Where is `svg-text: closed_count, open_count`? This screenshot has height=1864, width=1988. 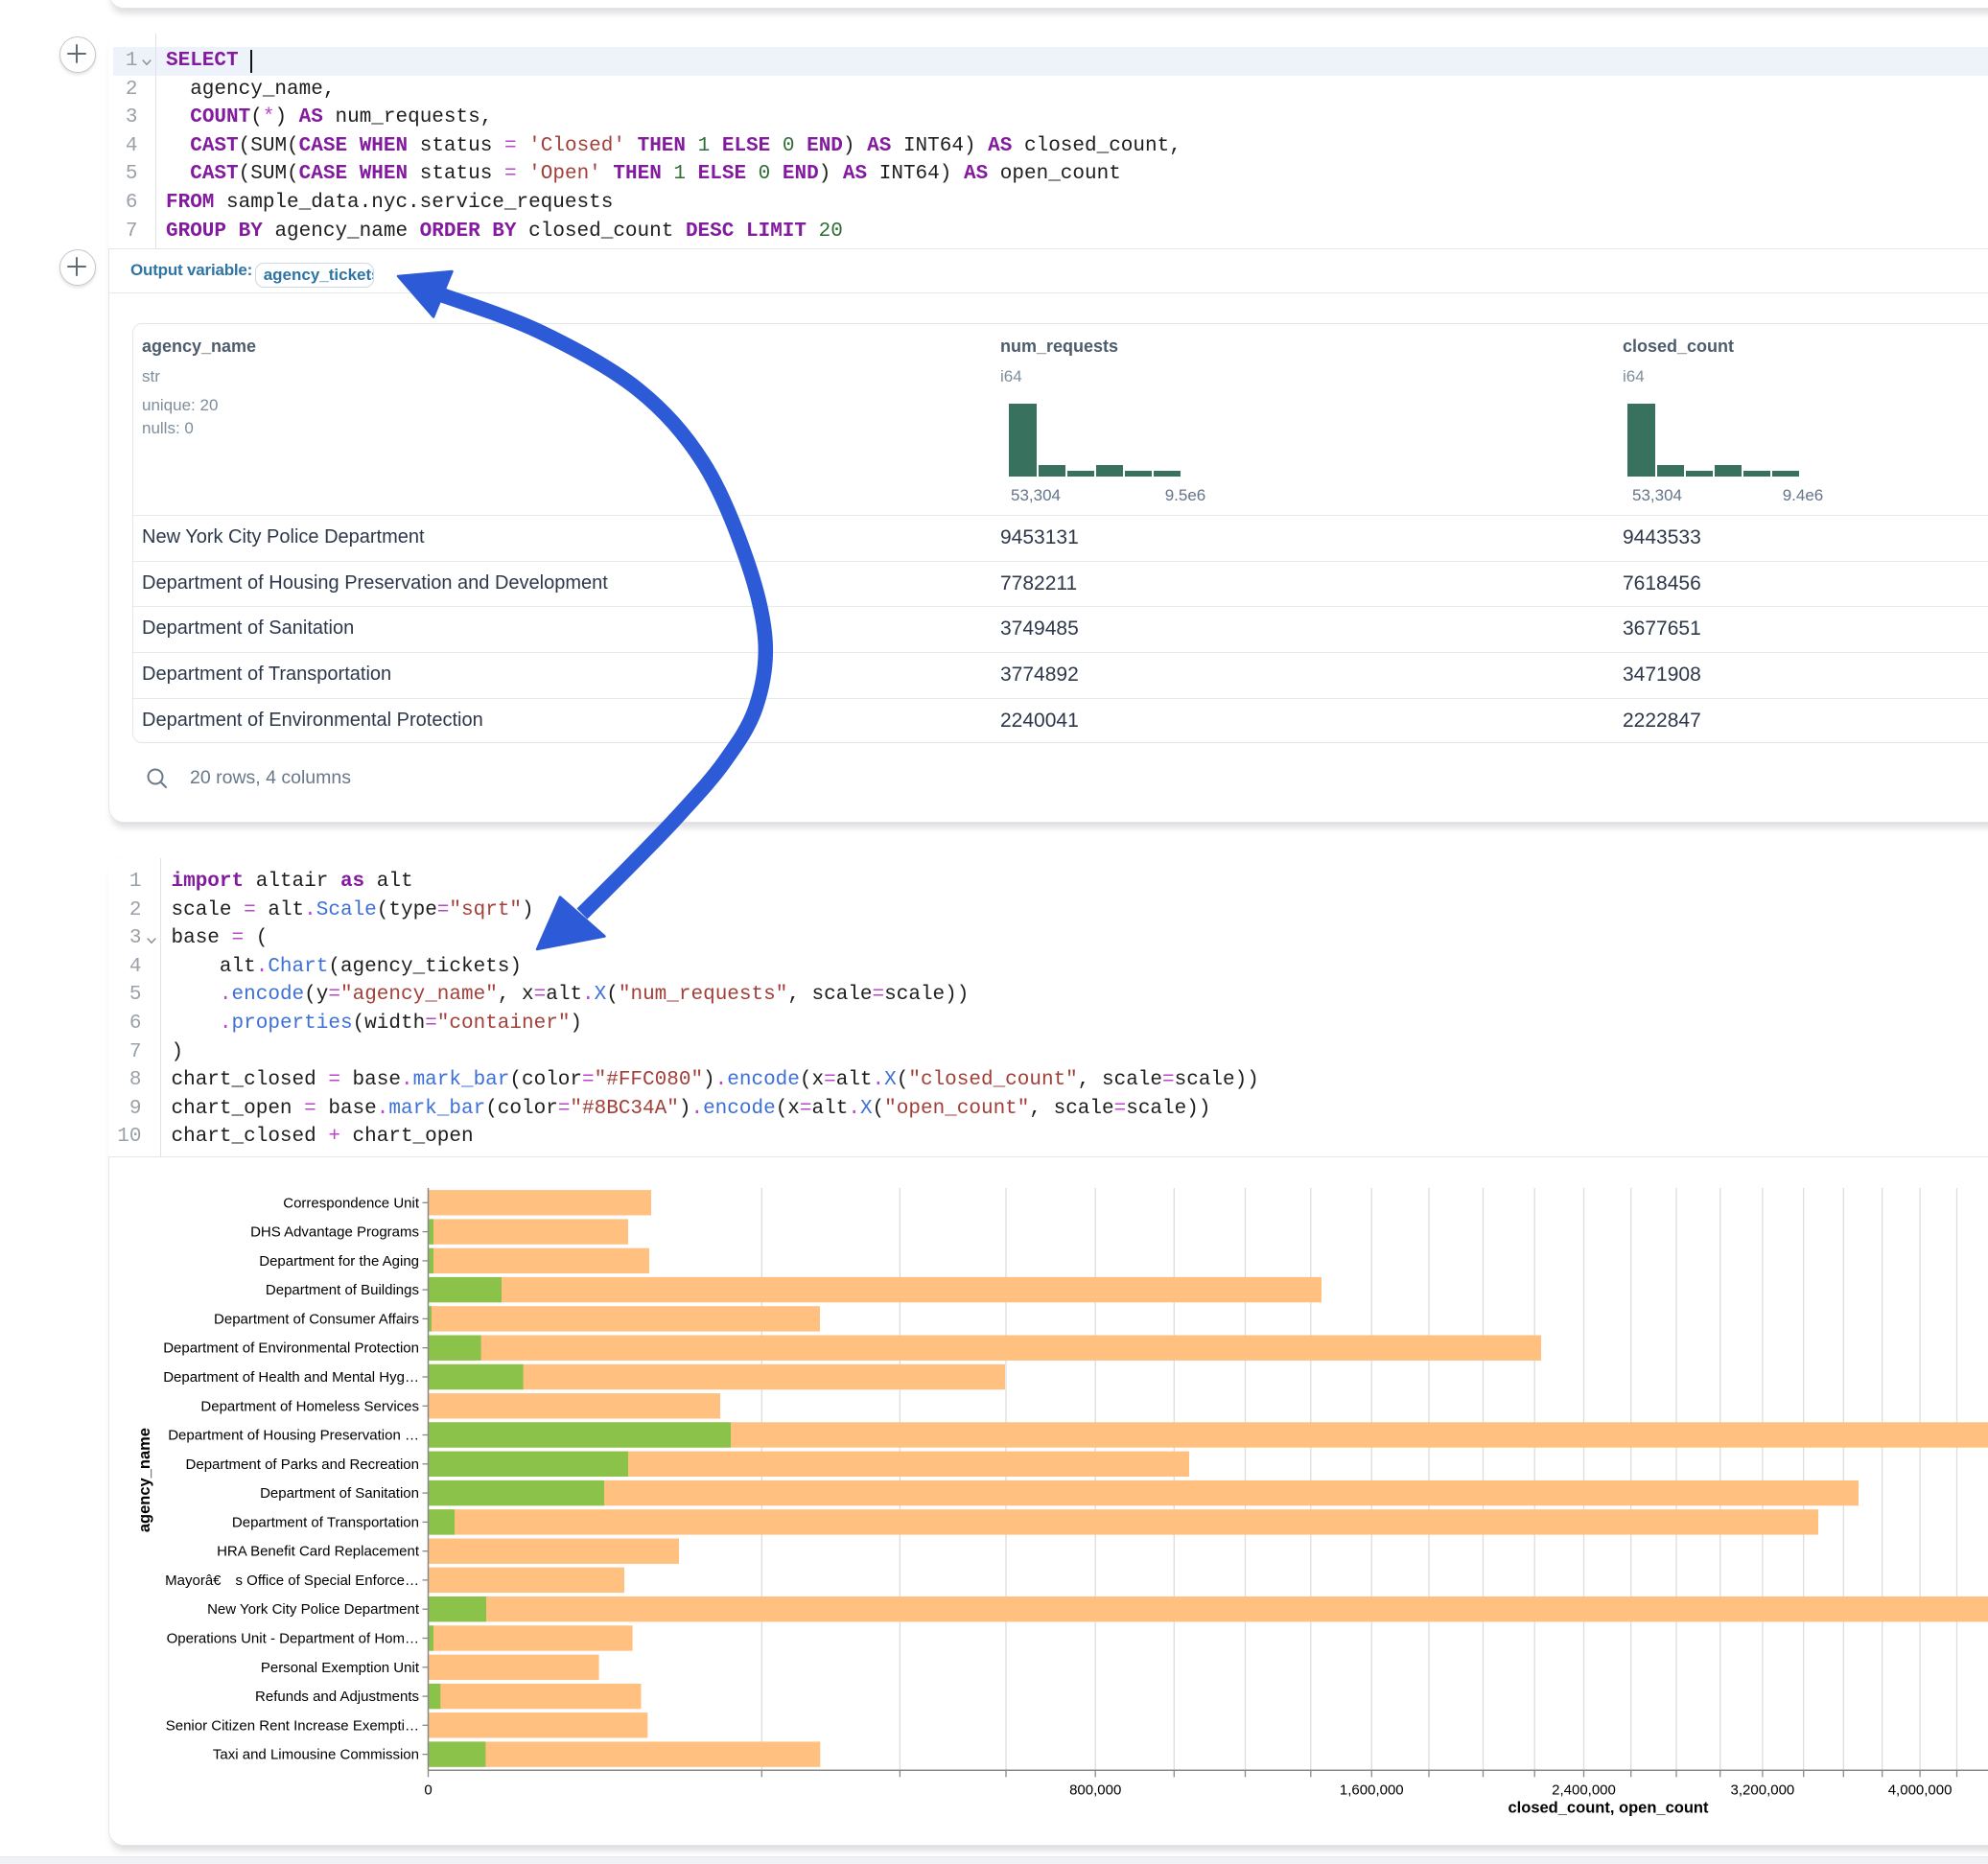 svg-text: closed_count, open_count is located at coordinates (1609, 1808).